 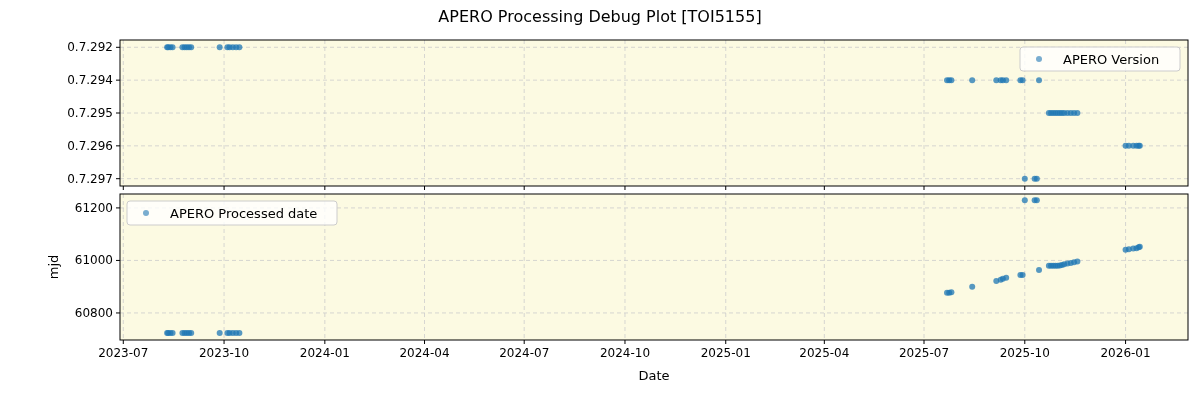 What do you see at coordinates (924, 353) in the screenshot?
I see `x-tick-label: 2025-07` at bounding box center [924, 353].